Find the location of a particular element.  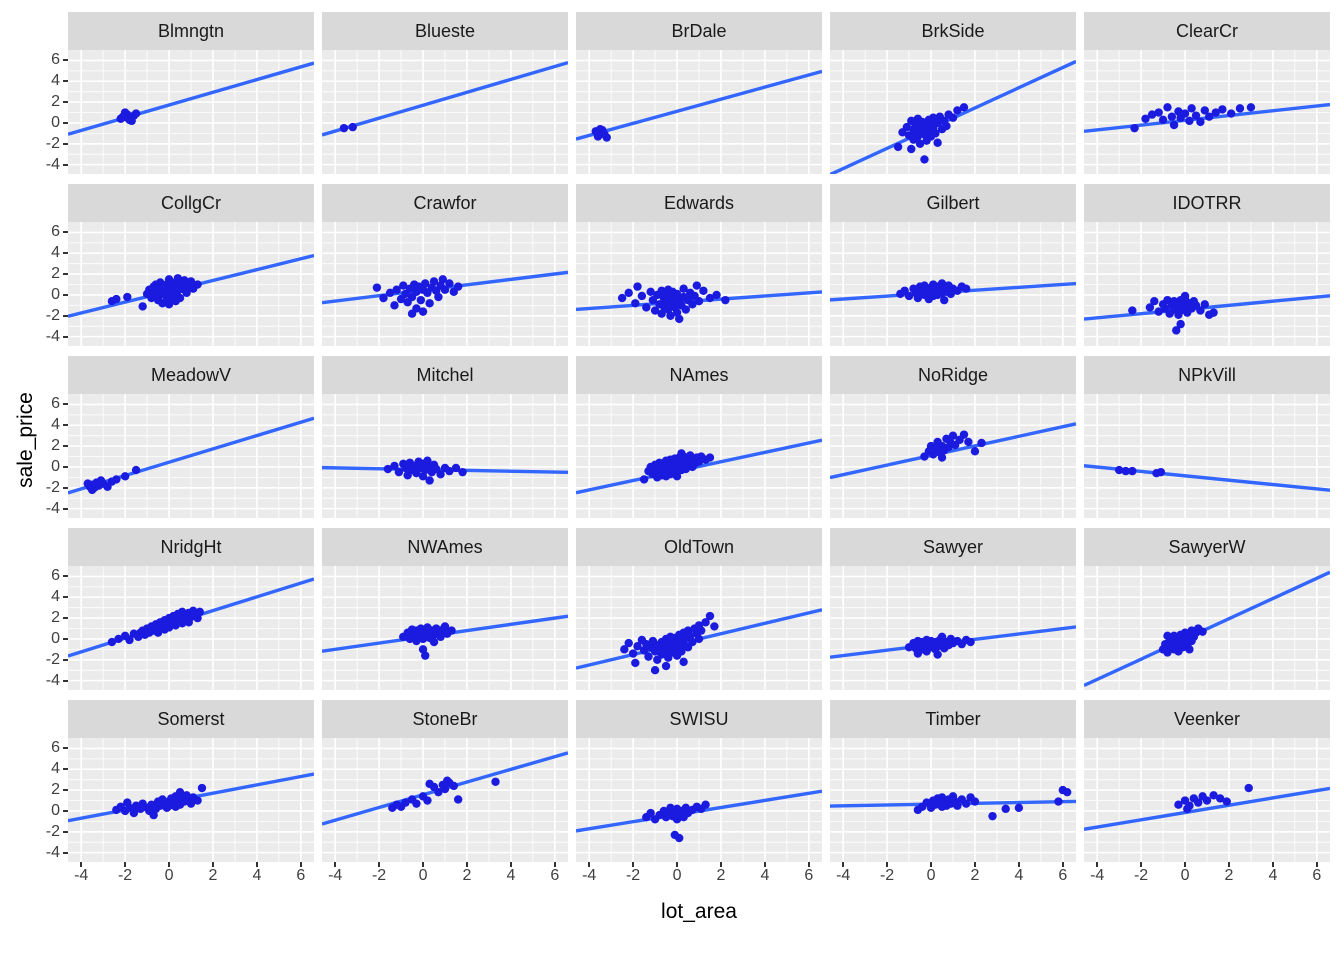

x-tick-label: 6 is located at coordinates (555, 875).